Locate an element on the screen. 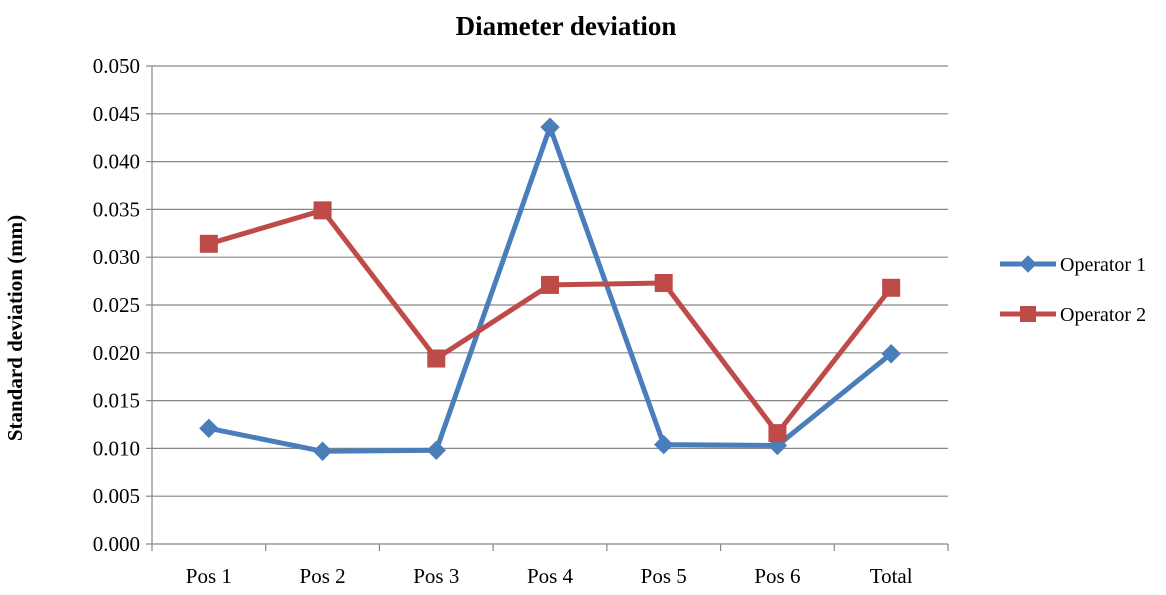 This screenshot has height=595, width=1166. y-tick-label: 0.050 is located at coordinates (116, 66).